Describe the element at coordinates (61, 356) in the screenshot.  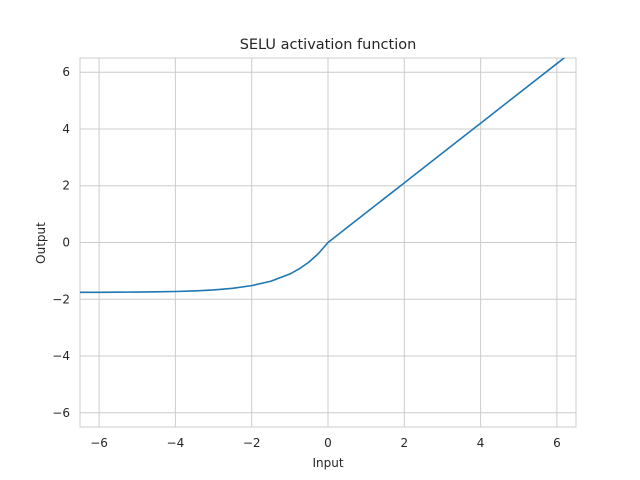
I see `y-tick-label: −4` at that location.